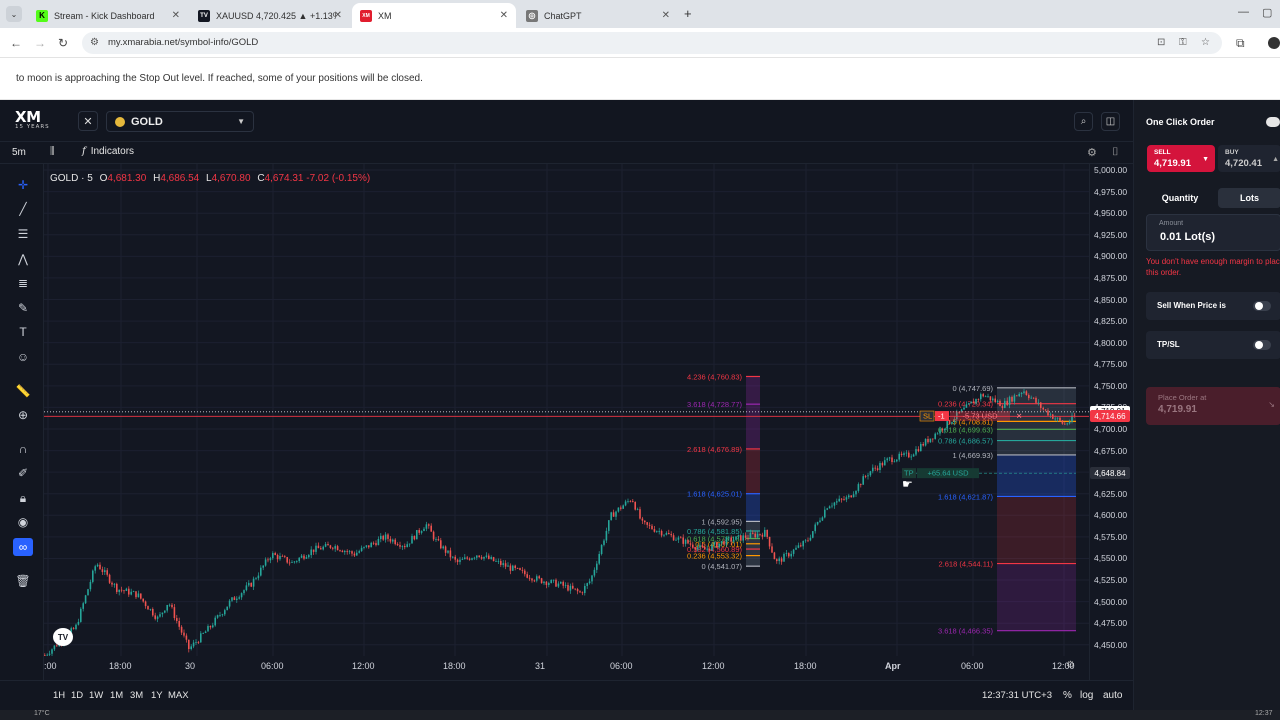 Image resolution: width=1280 pixels, height=720 pixels. Describe the element at coordinates (23, 522) in the screenshot. I see `eye-icon: ◉` at that location.